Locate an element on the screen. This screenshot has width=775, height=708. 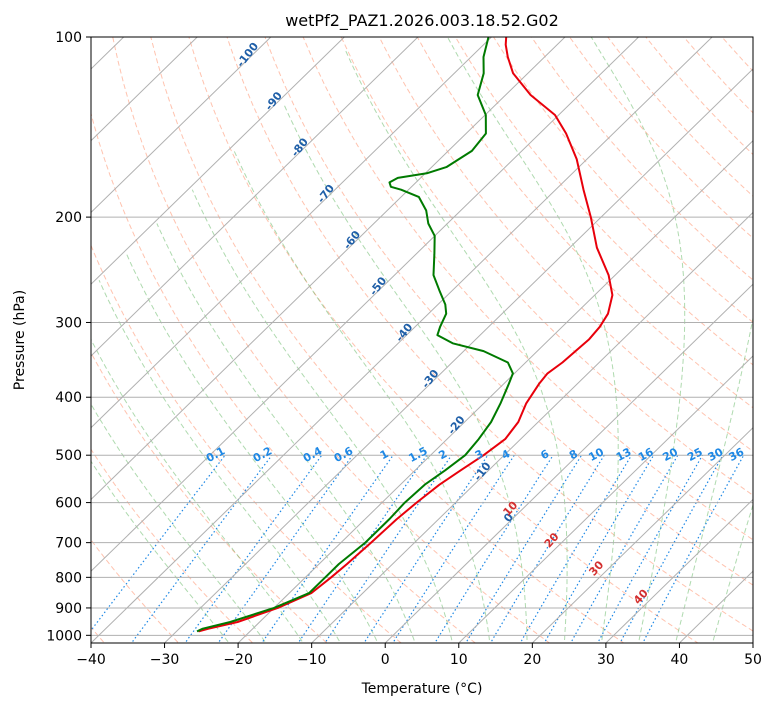
y-axis: 1000 900 800 700 600 500 400 300 200 100 is located at coordinates (68, 337).